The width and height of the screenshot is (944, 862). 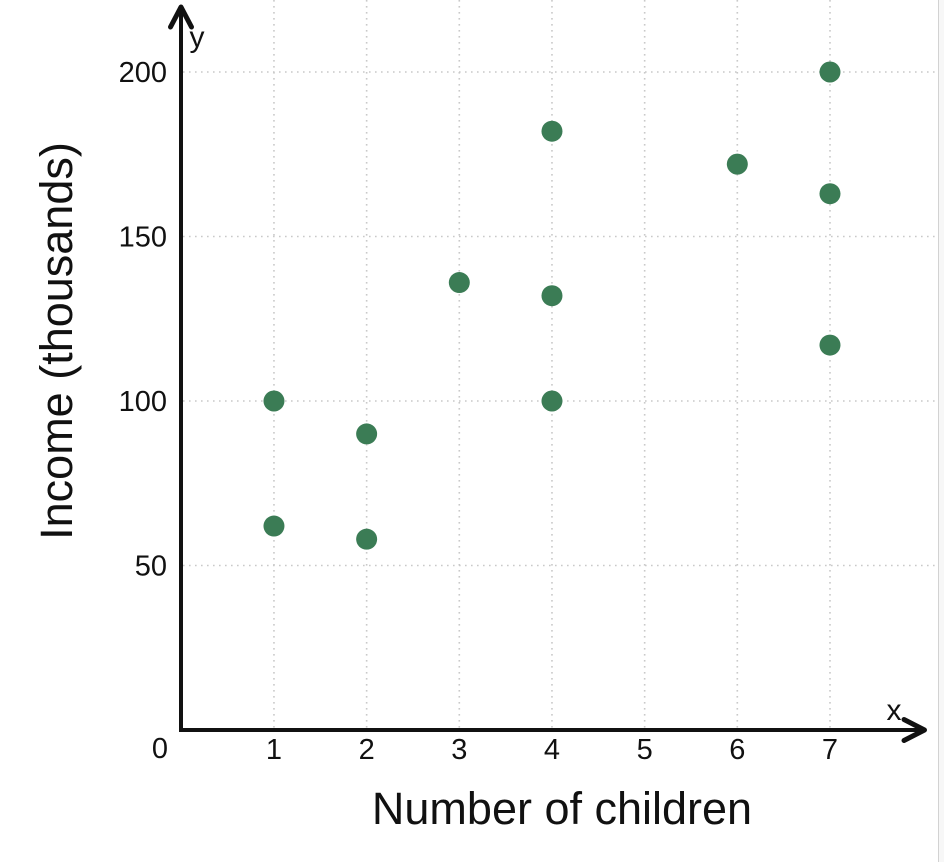 What do you see at coordinates (894, 710) in the screenshot?
I see `x-axis-letter: x` at bounding box center [894, 710].